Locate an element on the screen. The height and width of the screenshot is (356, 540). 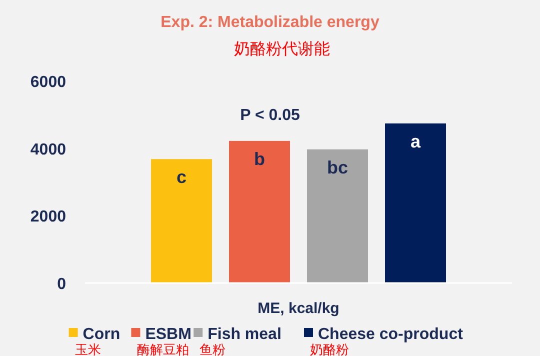
x-axis-title: ME, kcal/kg is located at coordinates (299, 308).